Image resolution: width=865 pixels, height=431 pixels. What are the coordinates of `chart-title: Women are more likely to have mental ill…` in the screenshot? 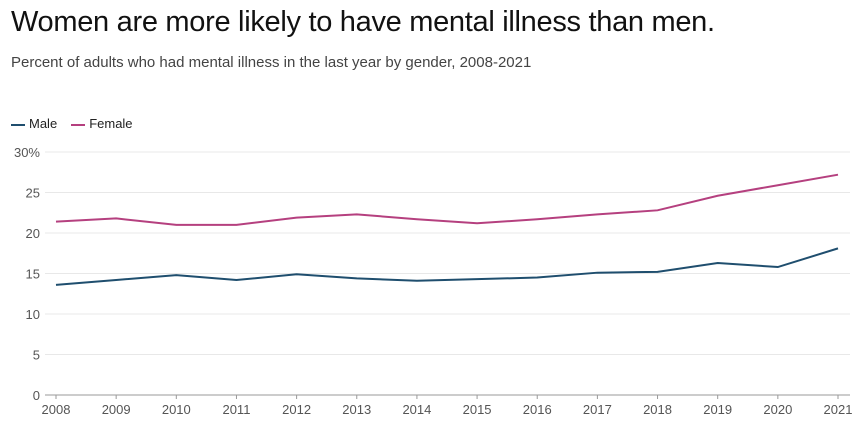 It's located at (363, 22).